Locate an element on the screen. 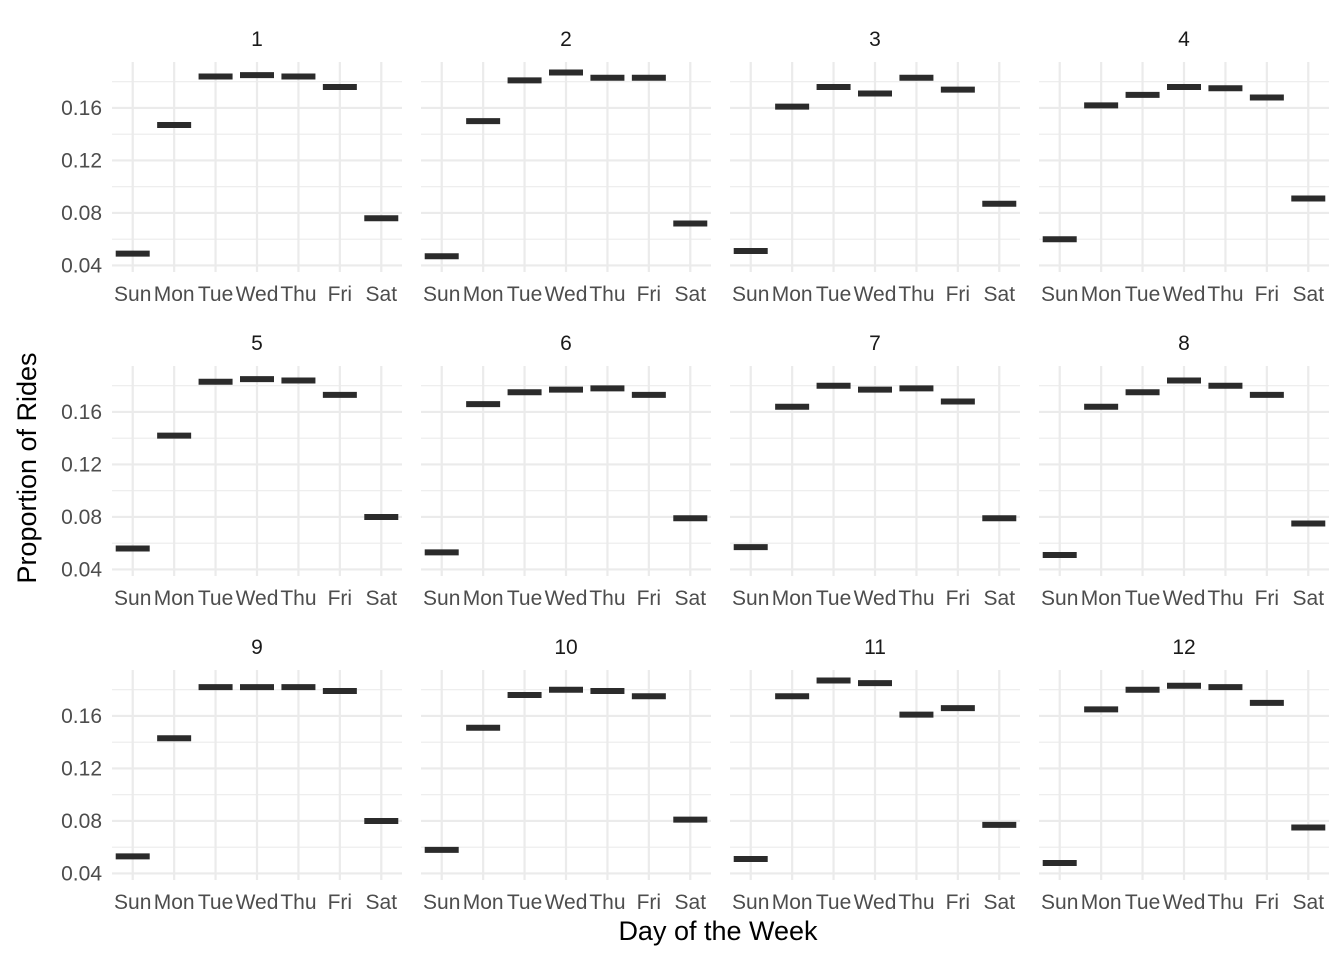 The width and height of the screenshot is (1344, 960). facet-label: 2 is located at coordinates (566, 39).